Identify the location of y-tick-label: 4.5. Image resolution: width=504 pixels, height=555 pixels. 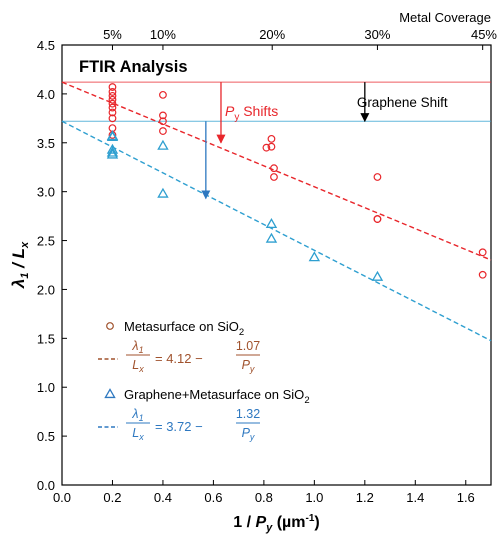
(46, 45).